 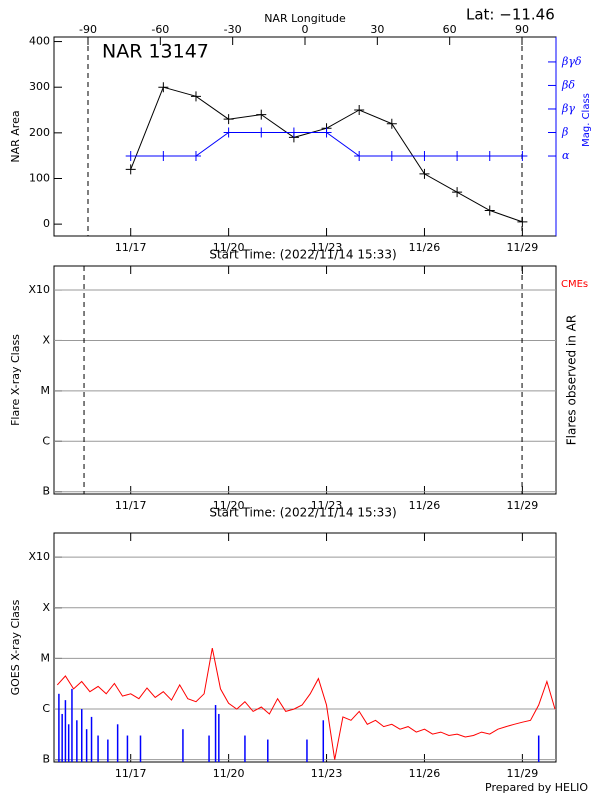 What do you see at coordinates (15, 647) in the screenshot?
I see `y-axis-title: GOES X-ray Class` at bounding box center [15, 647].